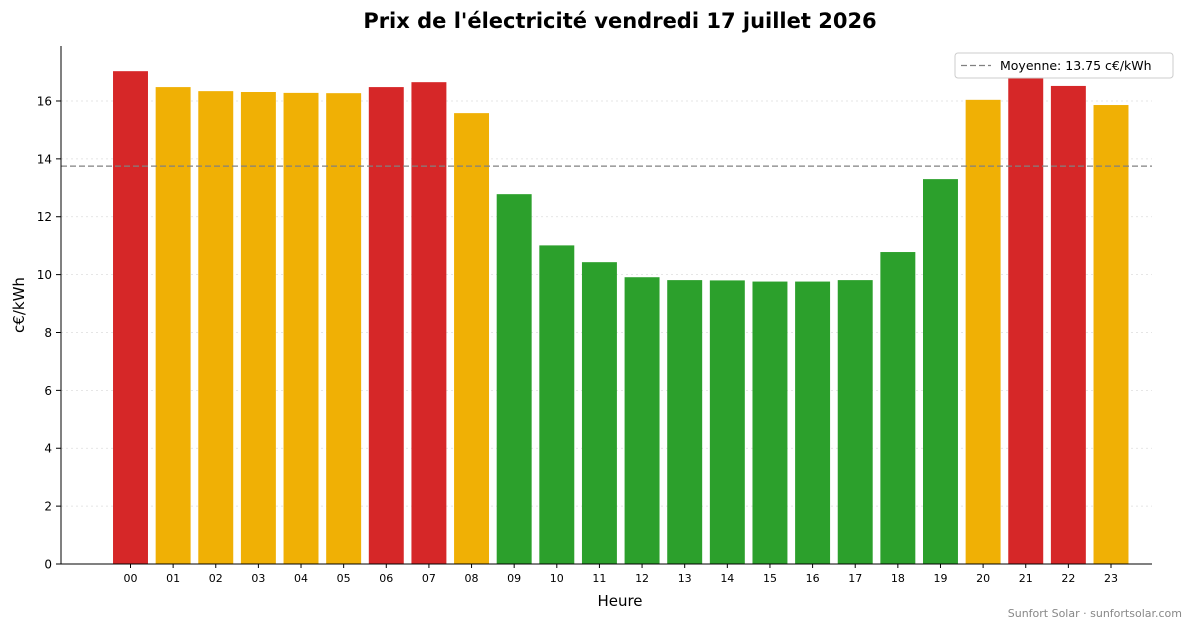 The image size is (1193, 628). What do you see at coordinates (472, 578) in the screenshot?
I see `x-tick-label: 08` at bounding box center [472, 578].